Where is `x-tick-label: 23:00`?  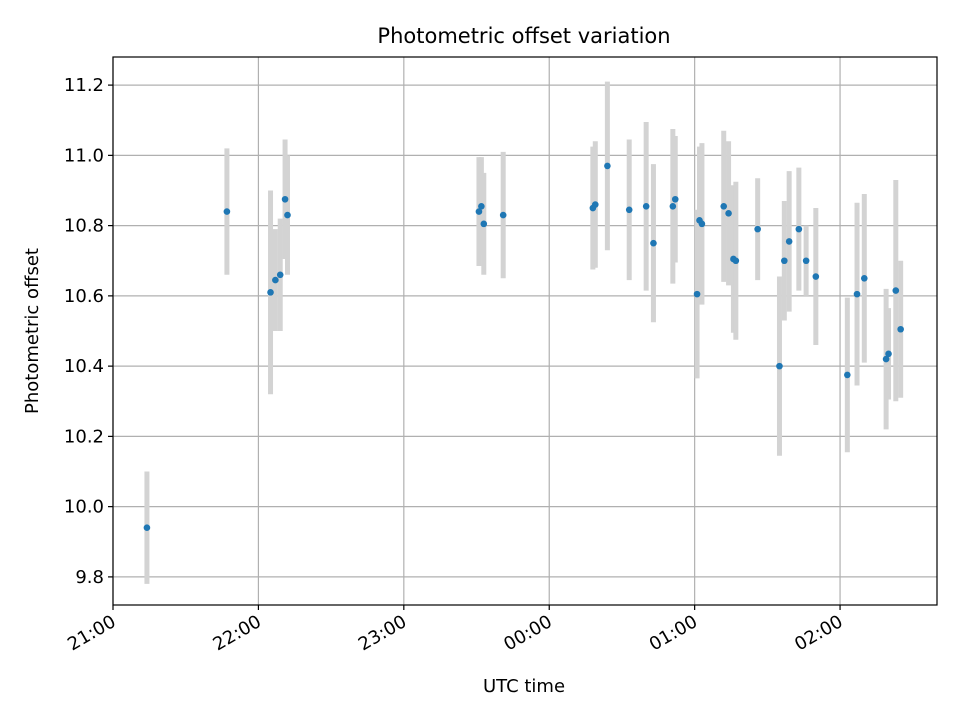 x-tick-label: 23:00 is located at coordinates (382, 633).